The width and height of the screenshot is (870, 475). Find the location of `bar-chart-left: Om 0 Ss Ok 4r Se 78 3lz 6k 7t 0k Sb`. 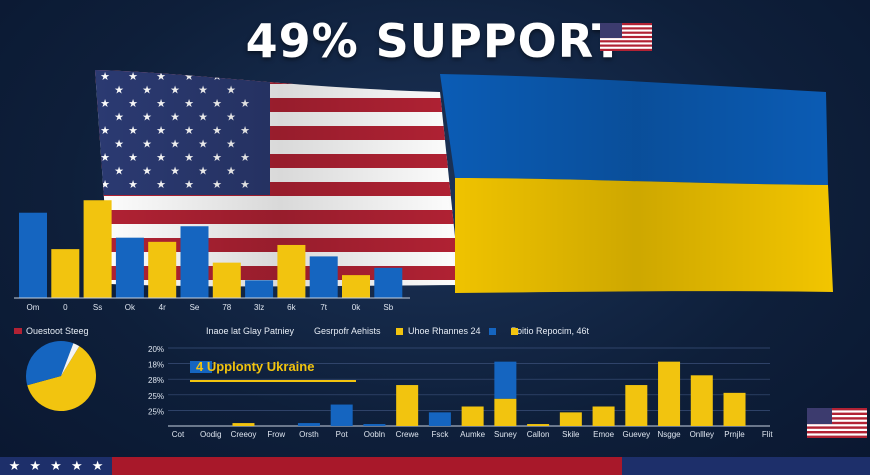

bar-chart-left: Om 0 Ss Ok 4r Se 78 3lz 6k 7t 0k Sb is located at coordinates (211, 256).